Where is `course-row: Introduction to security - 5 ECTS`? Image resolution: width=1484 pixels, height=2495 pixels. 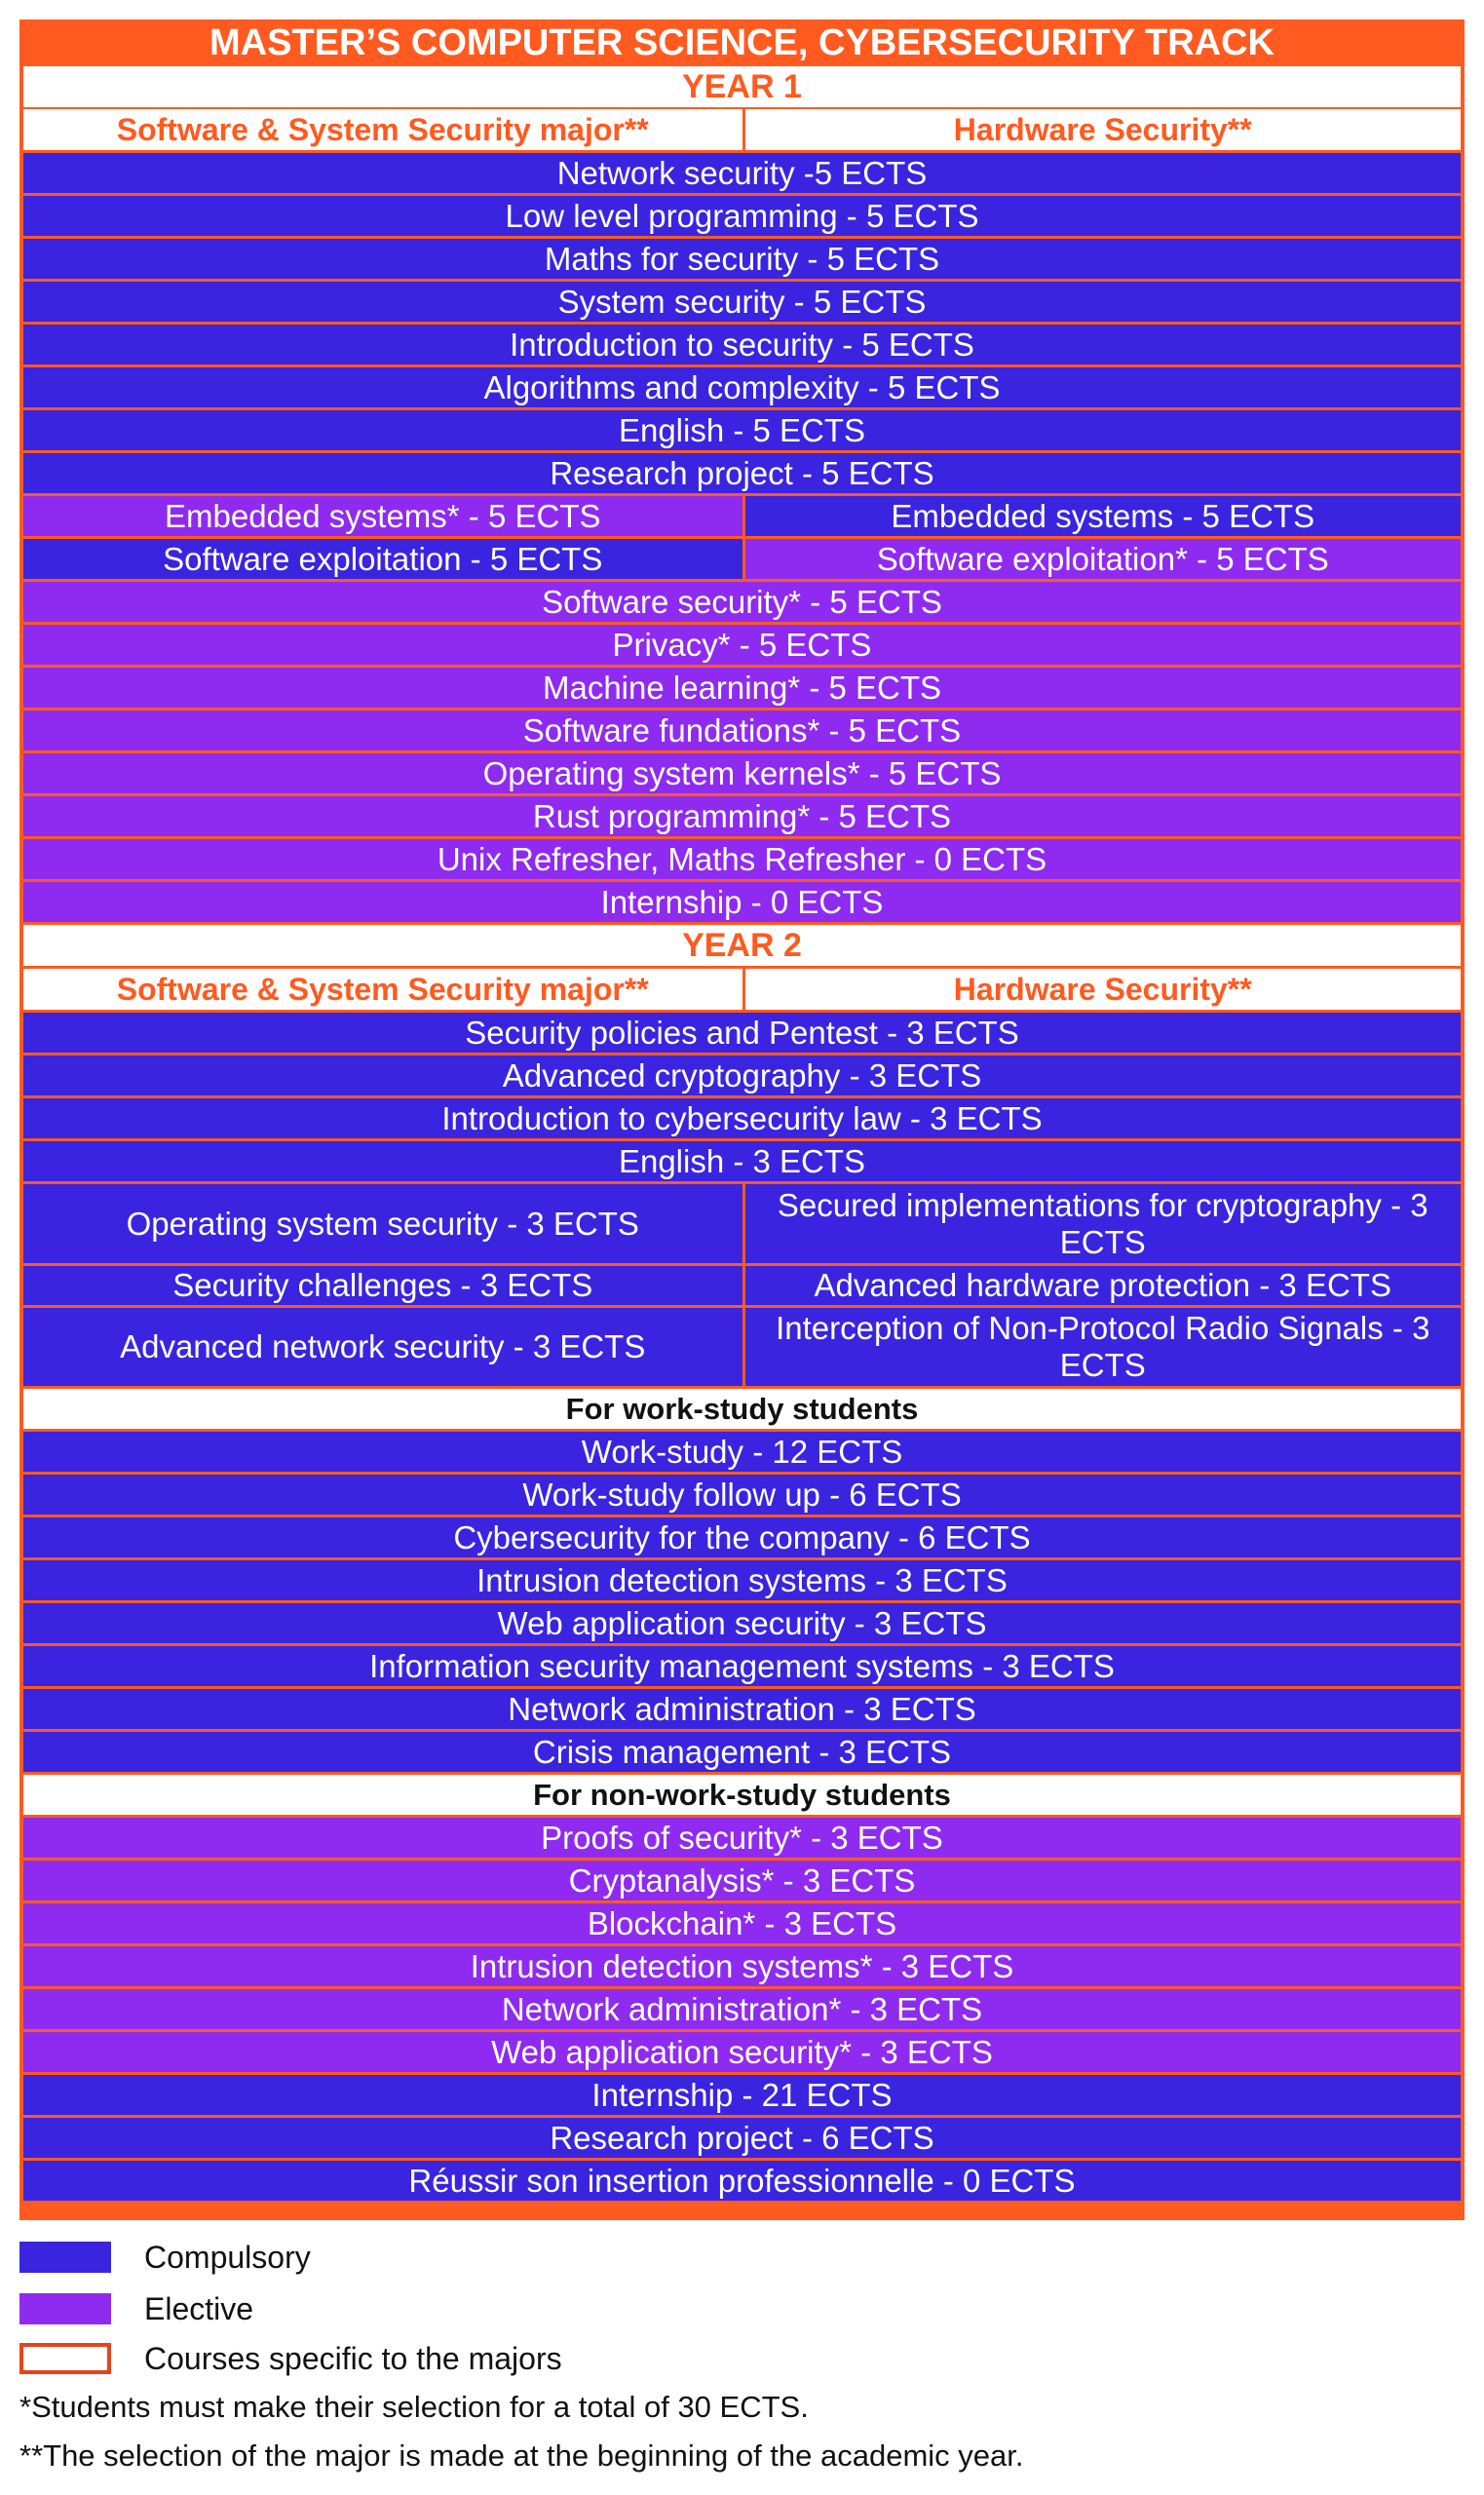
course-row: Introduction to security - 5 ECTS is located at coordinates (742, 345).